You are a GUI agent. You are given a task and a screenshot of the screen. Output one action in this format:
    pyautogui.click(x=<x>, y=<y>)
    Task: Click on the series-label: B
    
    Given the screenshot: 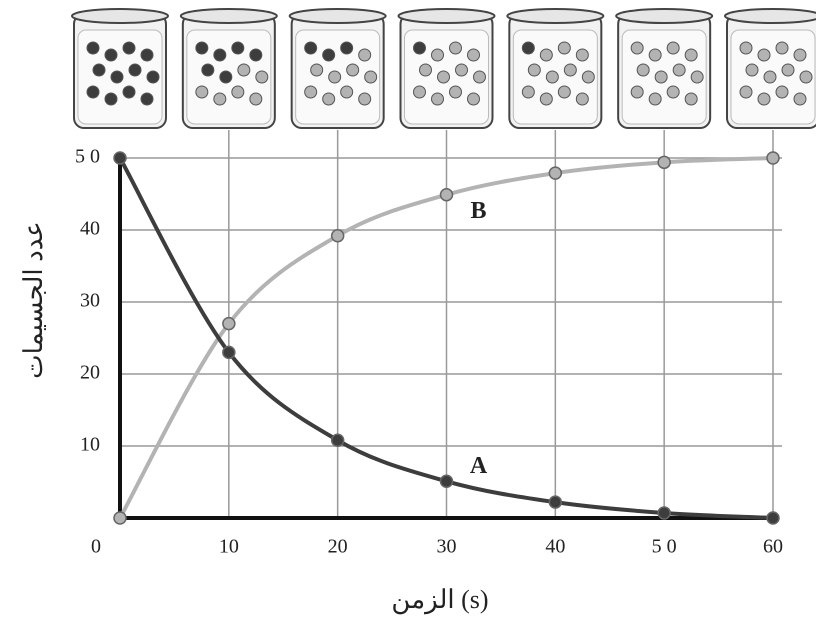 What is the action you would take?
    pyautogui.click(x=478, y=211)
    